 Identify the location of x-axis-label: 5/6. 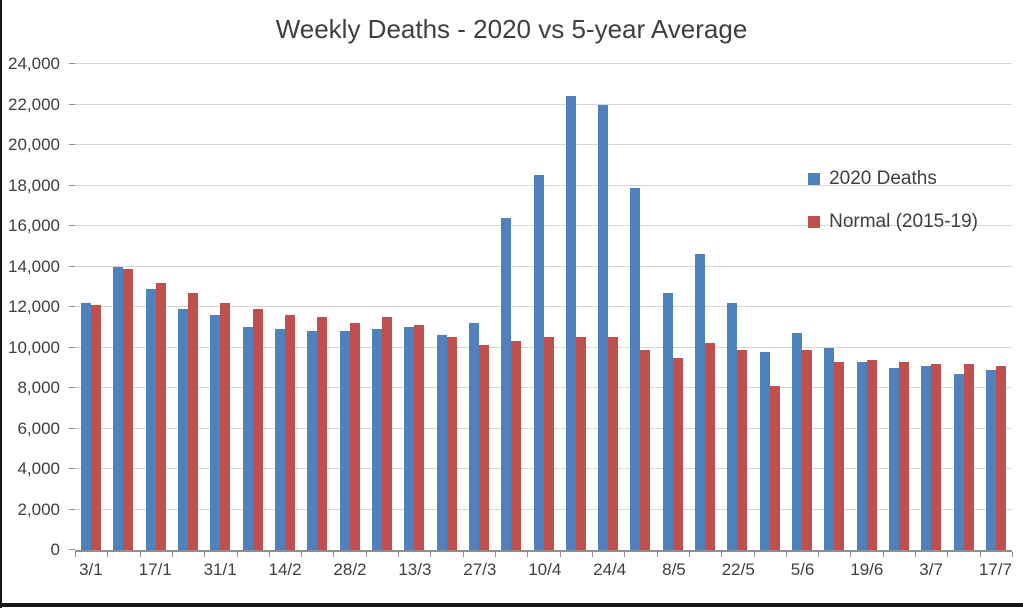
(802, 569).